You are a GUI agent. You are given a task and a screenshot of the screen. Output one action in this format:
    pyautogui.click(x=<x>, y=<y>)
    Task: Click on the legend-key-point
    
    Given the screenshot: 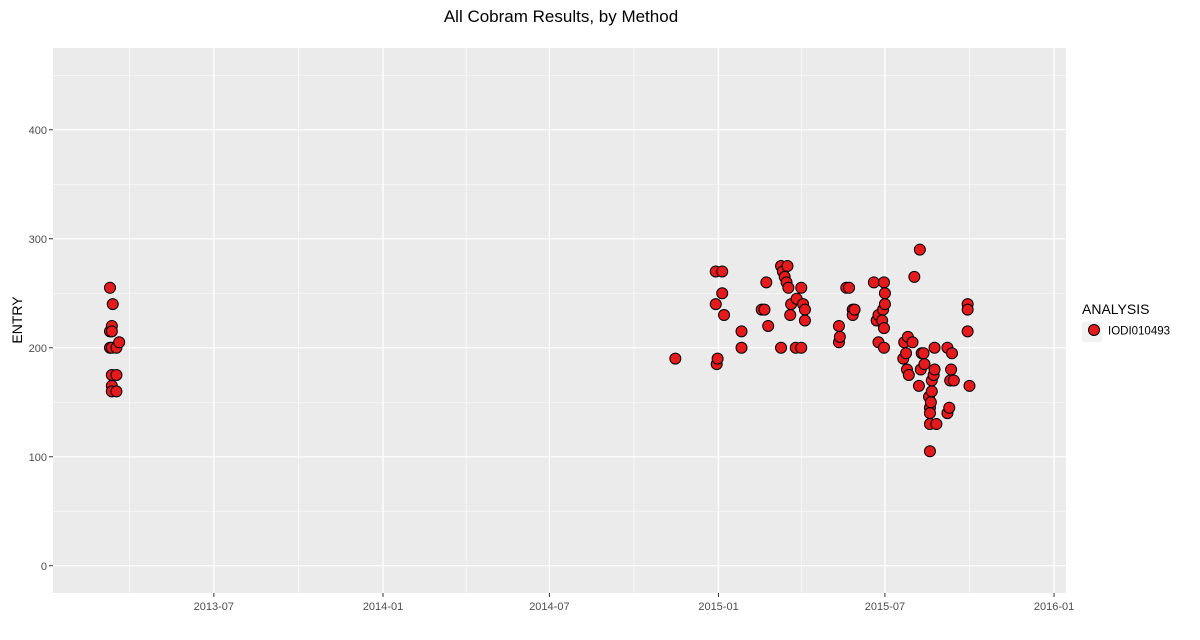 What is the action you would take?
    pyautogui.click(x=1094, y=330)
    